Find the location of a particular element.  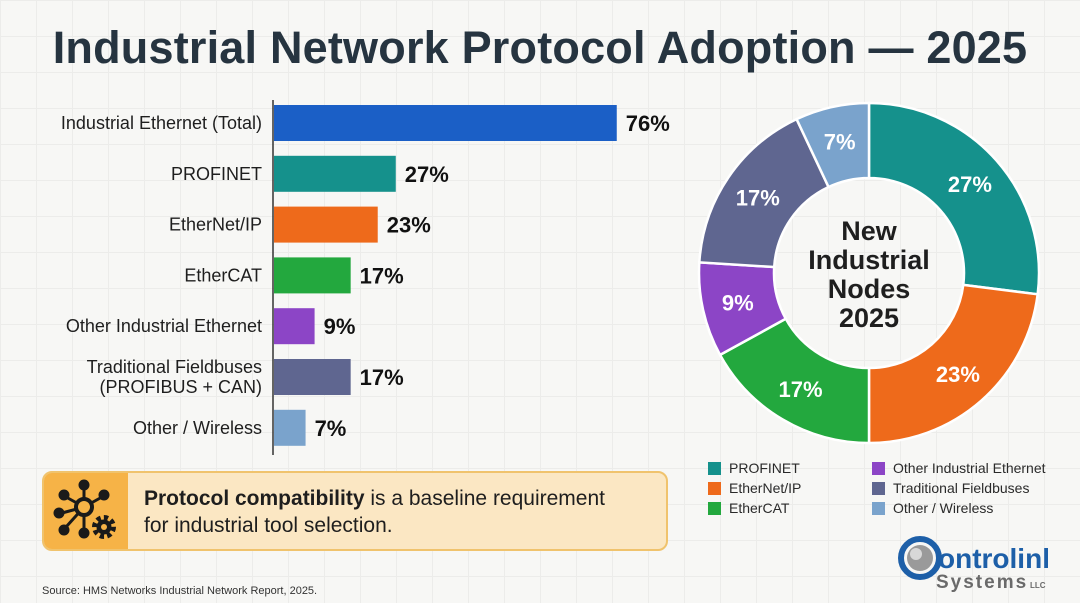

legend-item: EtherCAT is located at coordinates (754, 508).